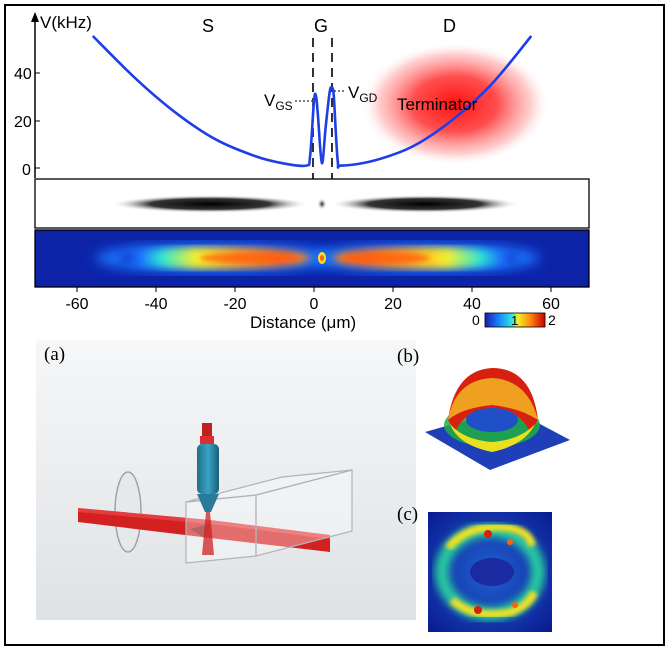  Describe the element at coordinates (312, 102) in the screenshot. I see `potential-curve` at that location.